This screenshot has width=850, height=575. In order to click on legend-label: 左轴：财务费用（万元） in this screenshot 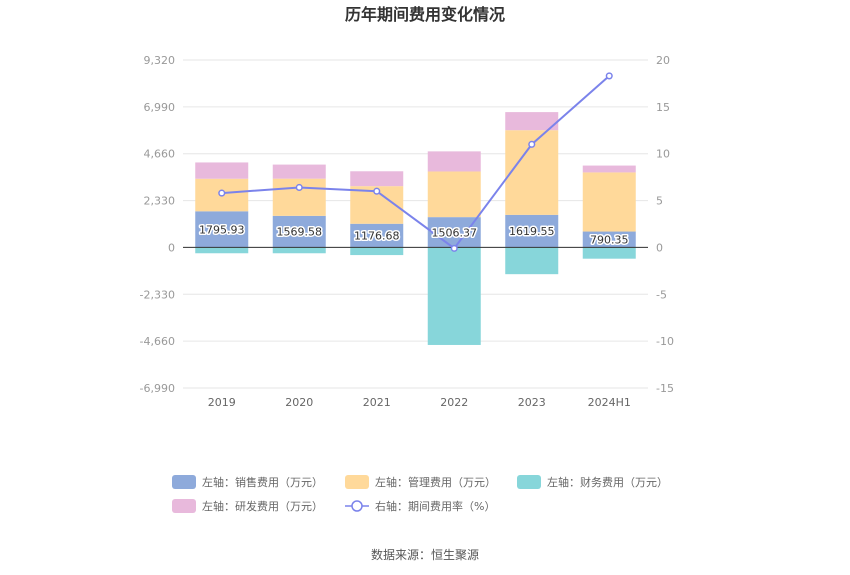, I will do `click(607, 482)`.